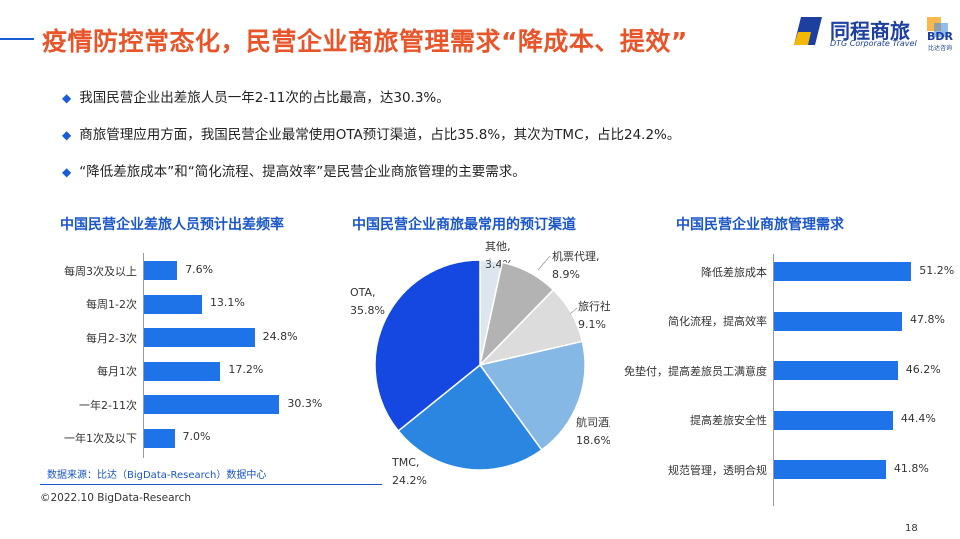 The height and width of the screenshot is (539, 960). Describe the element at coordinates (111, 338) in the screenshot. I see `category-label: 每月2-3次` at that location.